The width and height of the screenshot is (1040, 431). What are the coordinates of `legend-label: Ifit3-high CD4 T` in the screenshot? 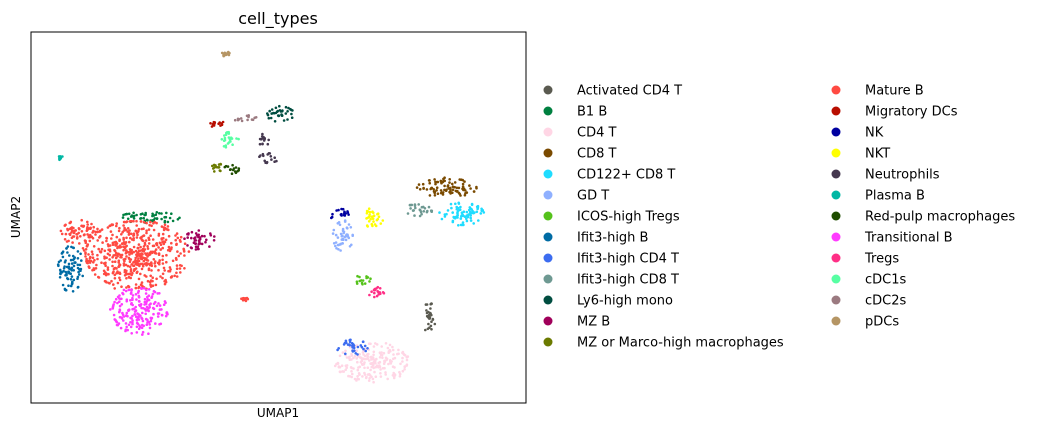 It's located at (628, 259).